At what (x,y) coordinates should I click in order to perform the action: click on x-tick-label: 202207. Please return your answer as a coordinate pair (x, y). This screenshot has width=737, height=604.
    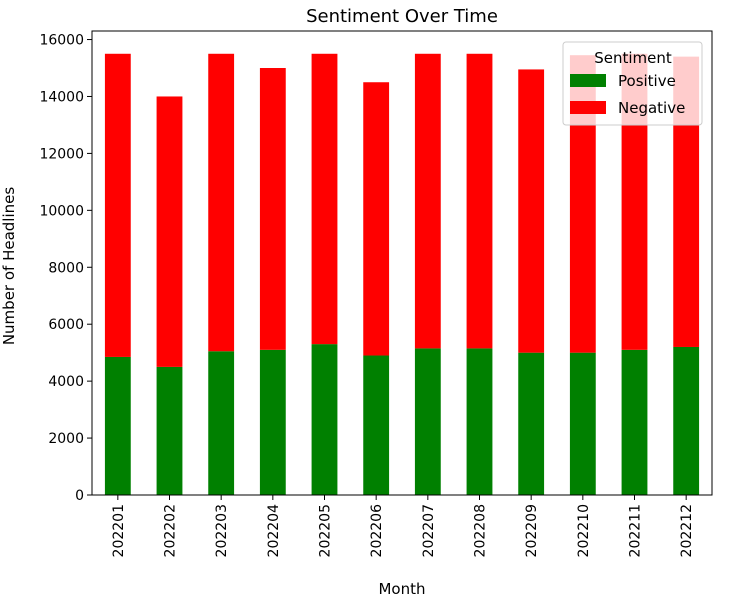
    Looking at the image, I should click on (429, 530).